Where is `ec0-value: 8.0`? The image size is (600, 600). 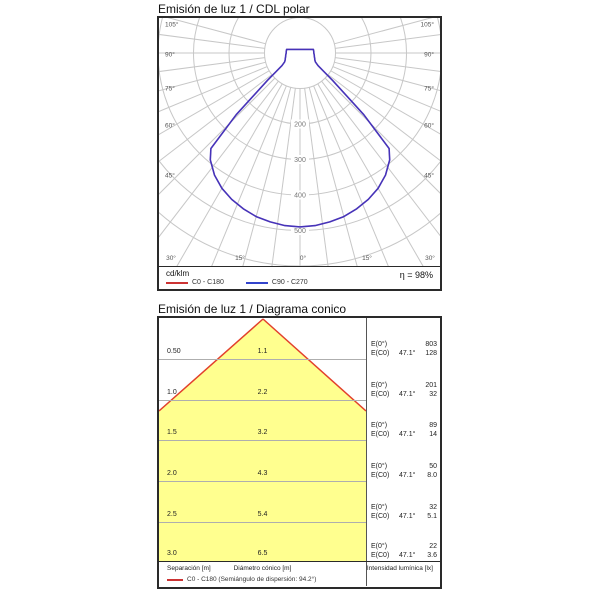
ec0-value: 8.0 is located at coordinates (432, 475).